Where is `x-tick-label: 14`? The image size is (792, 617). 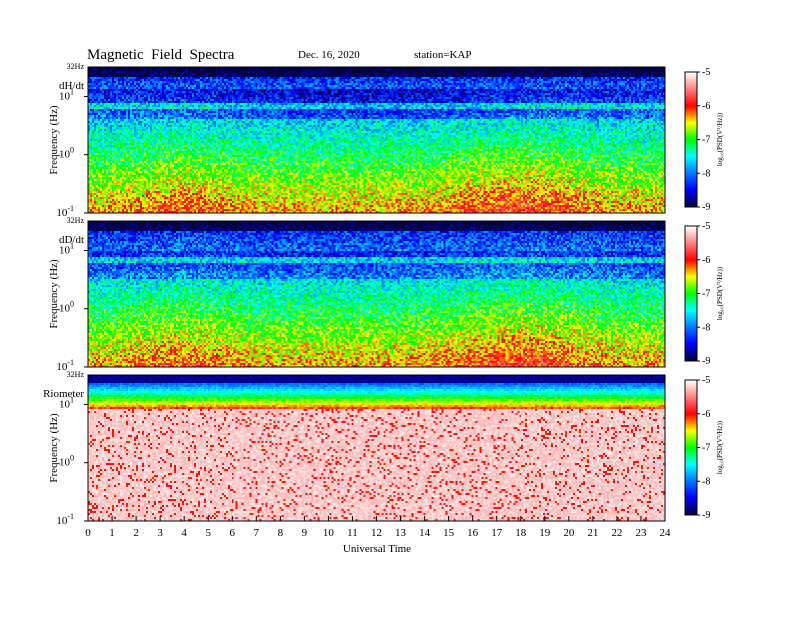 x-tick-label: 14 is located at coordinates (425, 533).